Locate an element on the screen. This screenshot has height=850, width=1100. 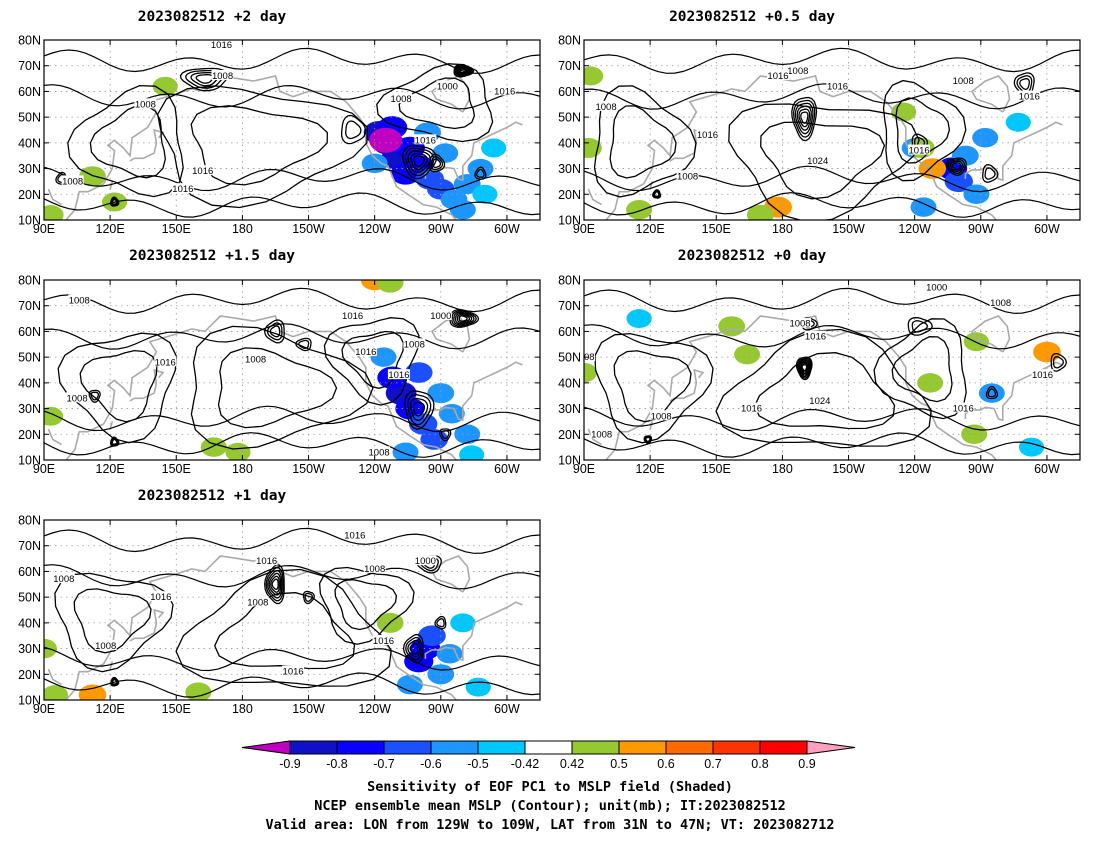
colorbar-label: -0.8 is located at coordinates (337, 764).